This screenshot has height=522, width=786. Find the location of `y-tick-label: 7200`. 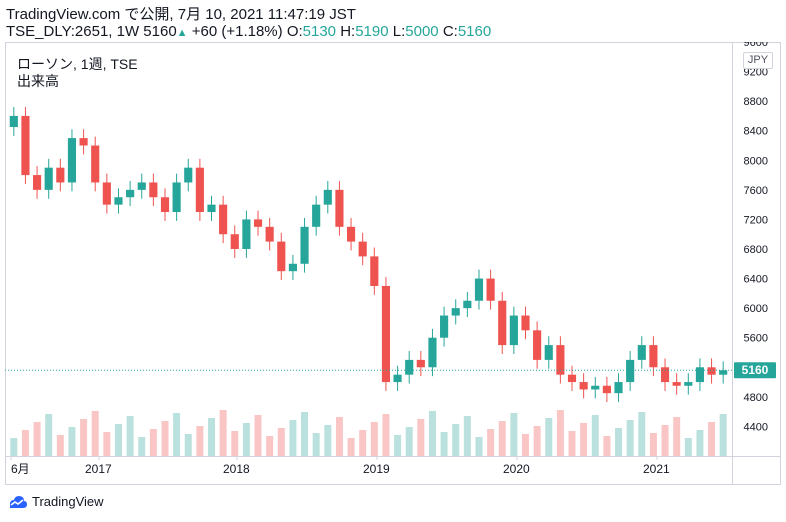

y-tick-label: 7200 is located at coordinates (756, 220).